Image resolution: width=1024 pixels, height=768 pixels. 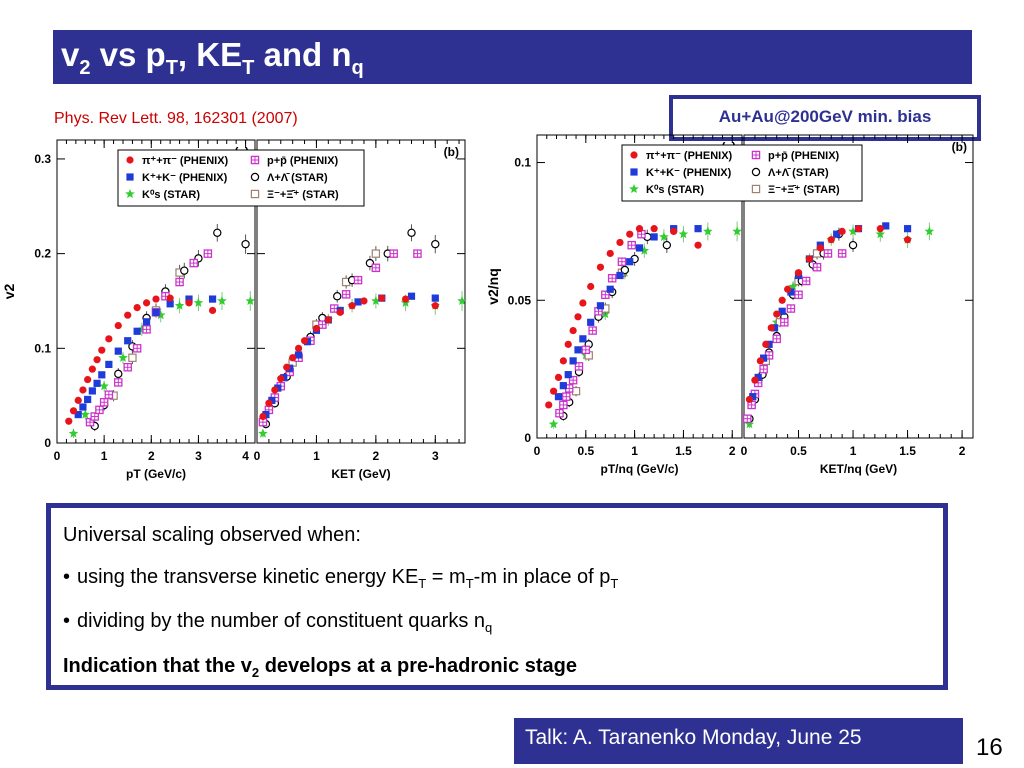 I want to click on x-tick-label: 1.5, so click(x=907, y=451).